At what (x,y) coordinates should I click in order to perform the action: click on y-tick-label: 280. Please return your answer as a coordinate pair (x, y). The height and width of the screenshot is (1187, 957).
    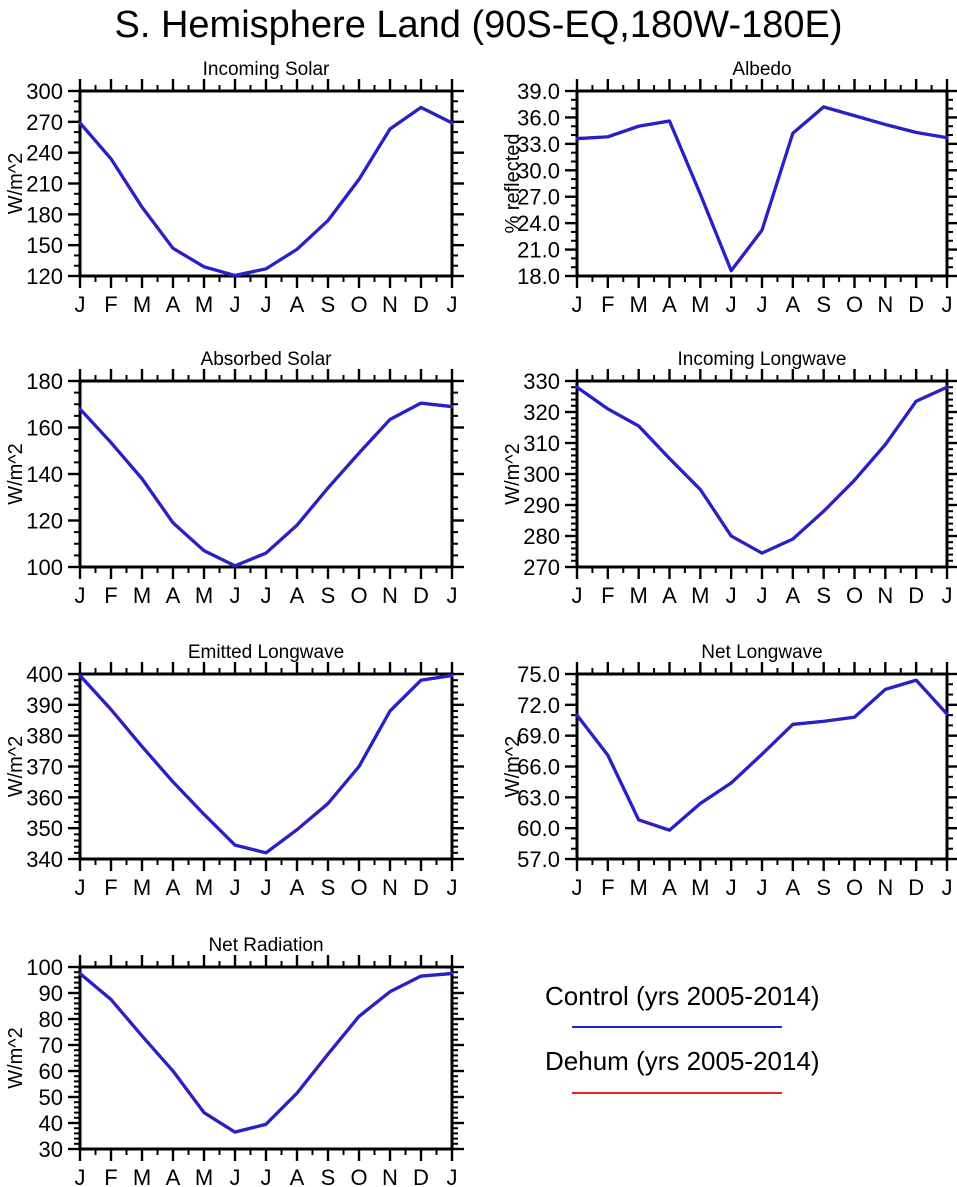
    Looking at the image, I should click on (541, 536).